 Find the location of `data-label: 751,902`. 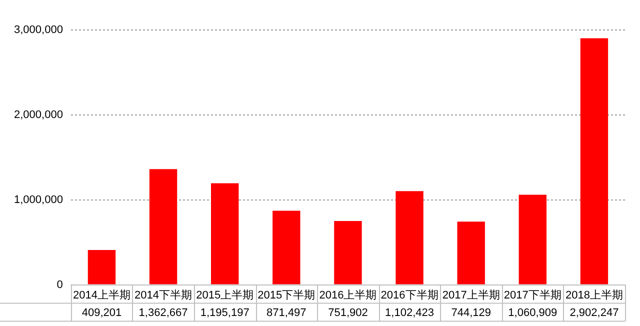

data-label: 751,902 is located at coordinates (348, 312).